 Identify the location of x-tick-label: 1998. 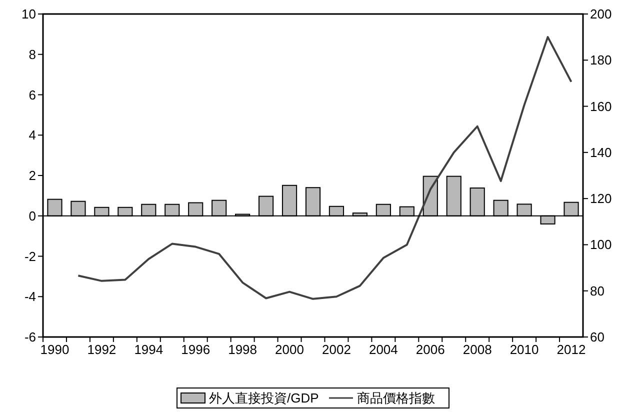
(243, 349).